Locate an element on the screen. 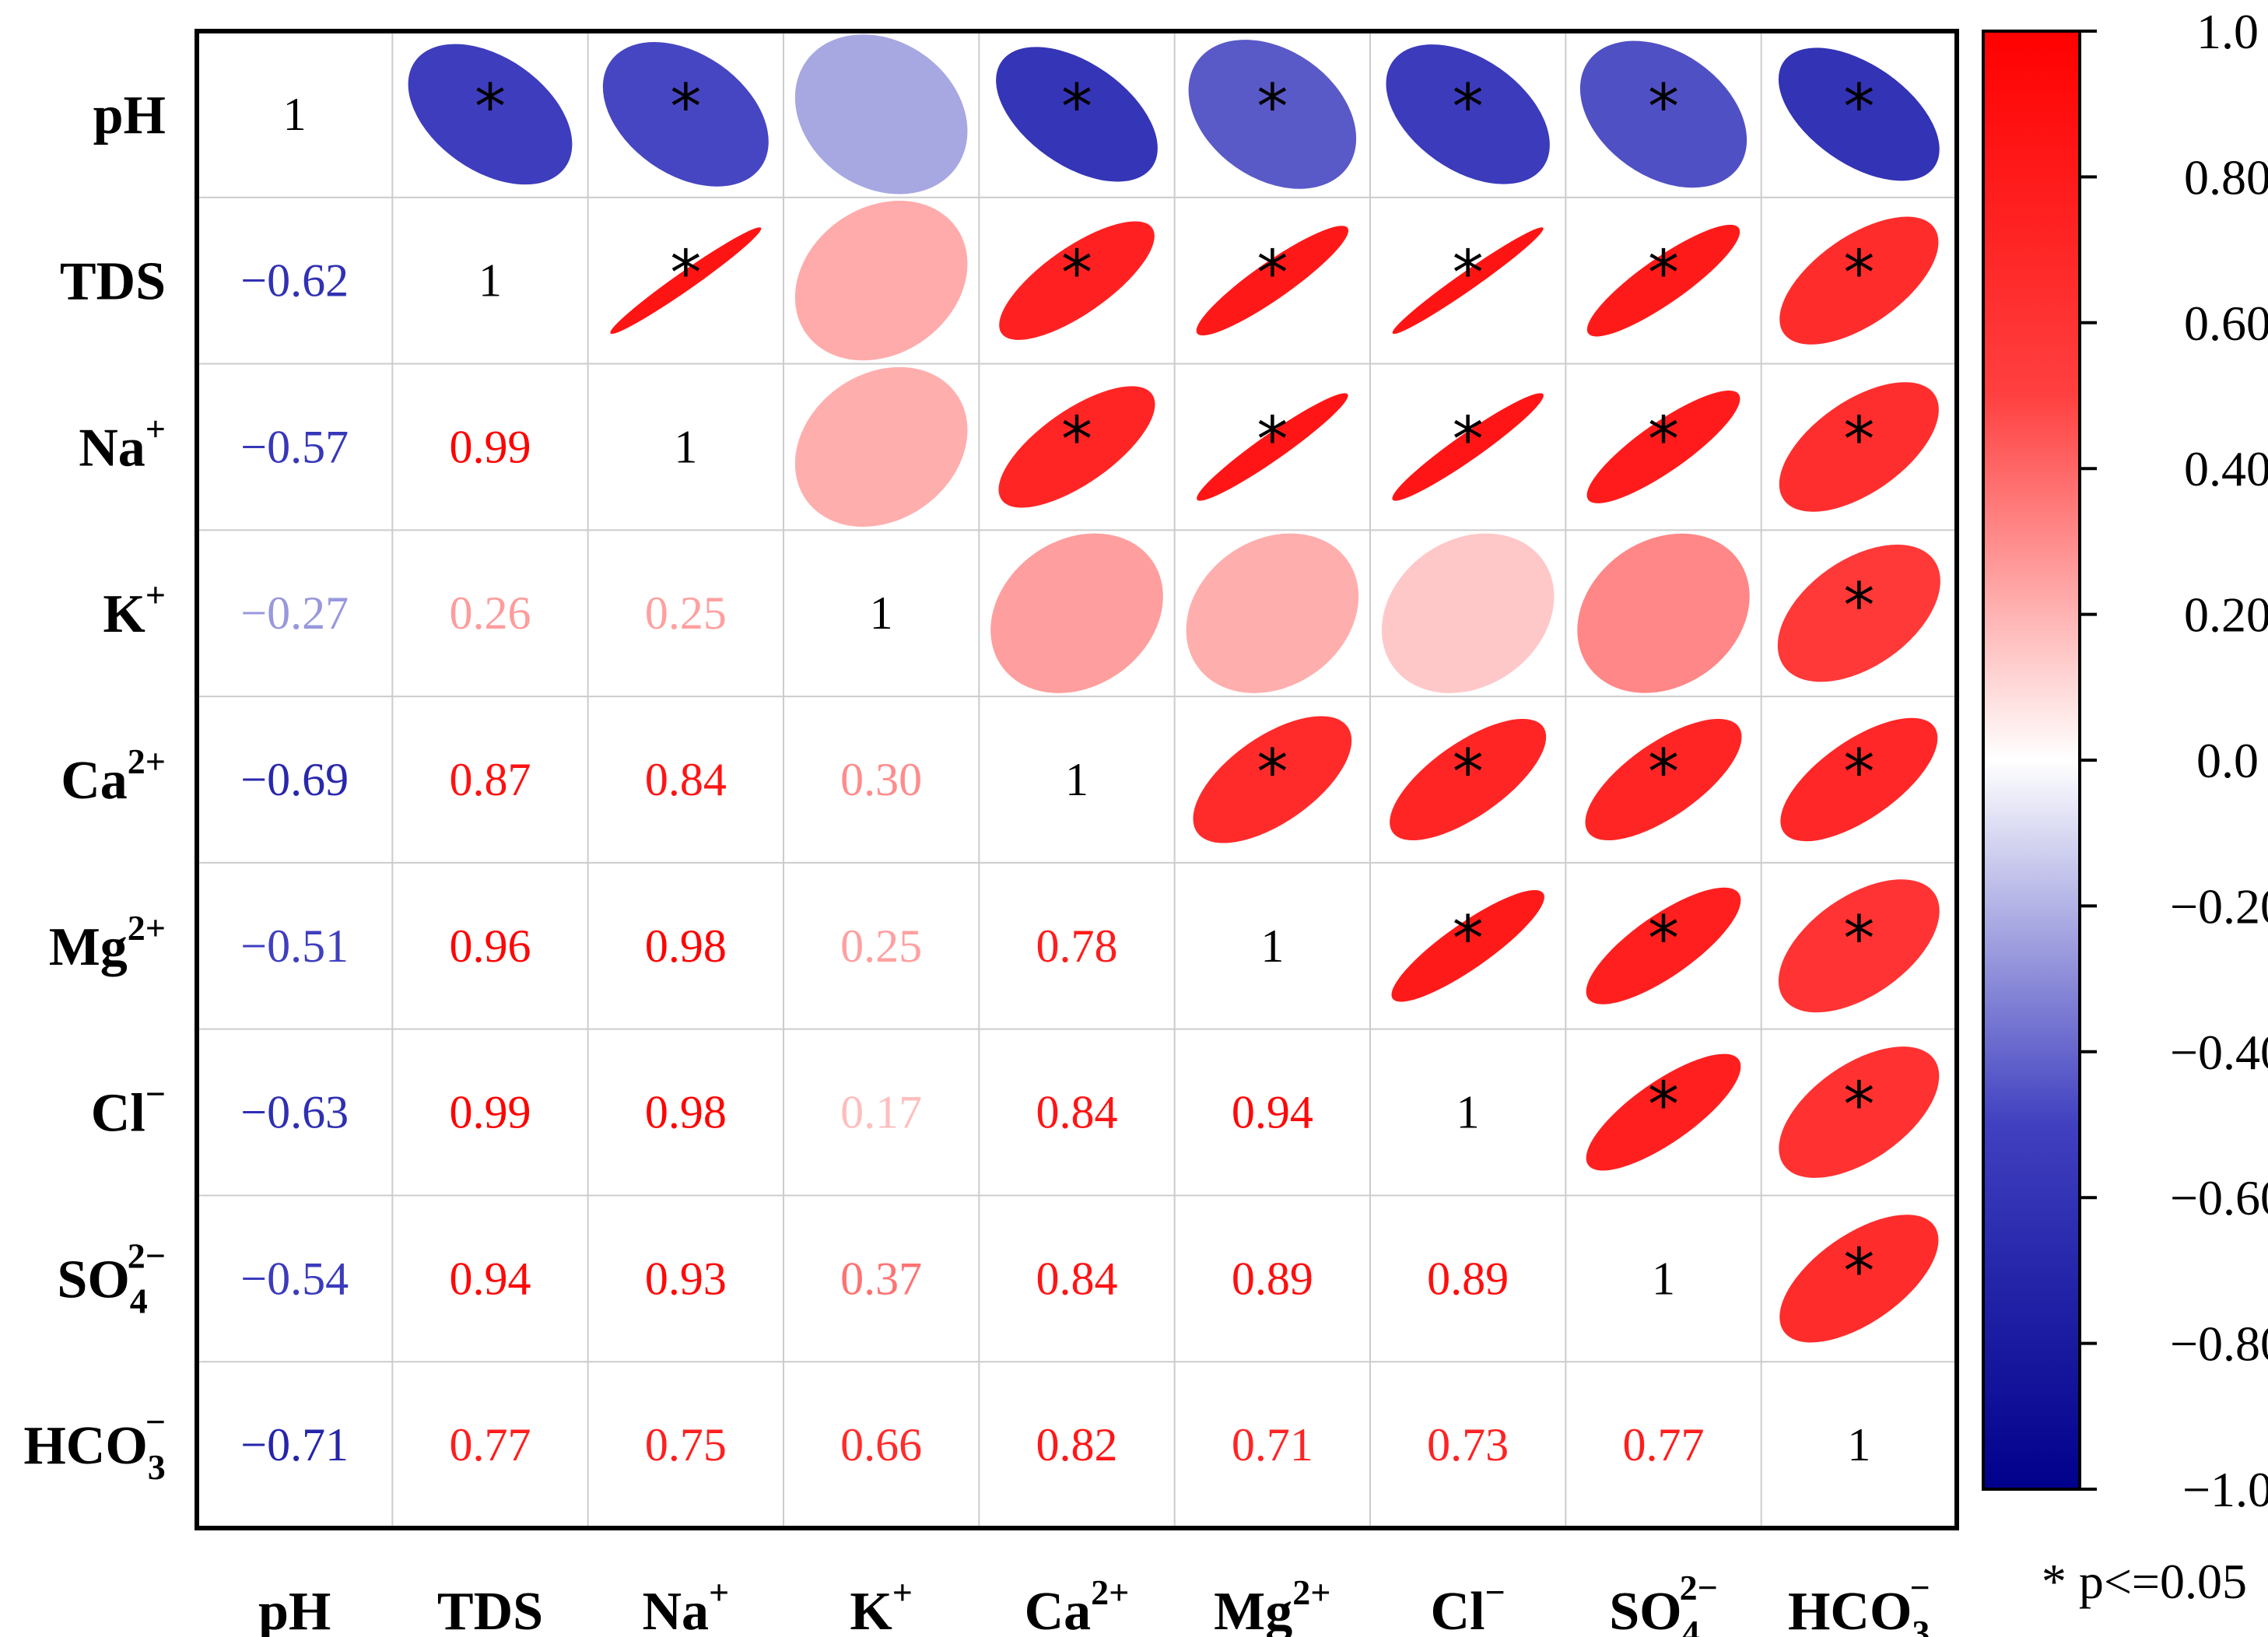 This screenshot has height=1637, width=2268. label-base: HCO is located at coordinates (1850, 1610).